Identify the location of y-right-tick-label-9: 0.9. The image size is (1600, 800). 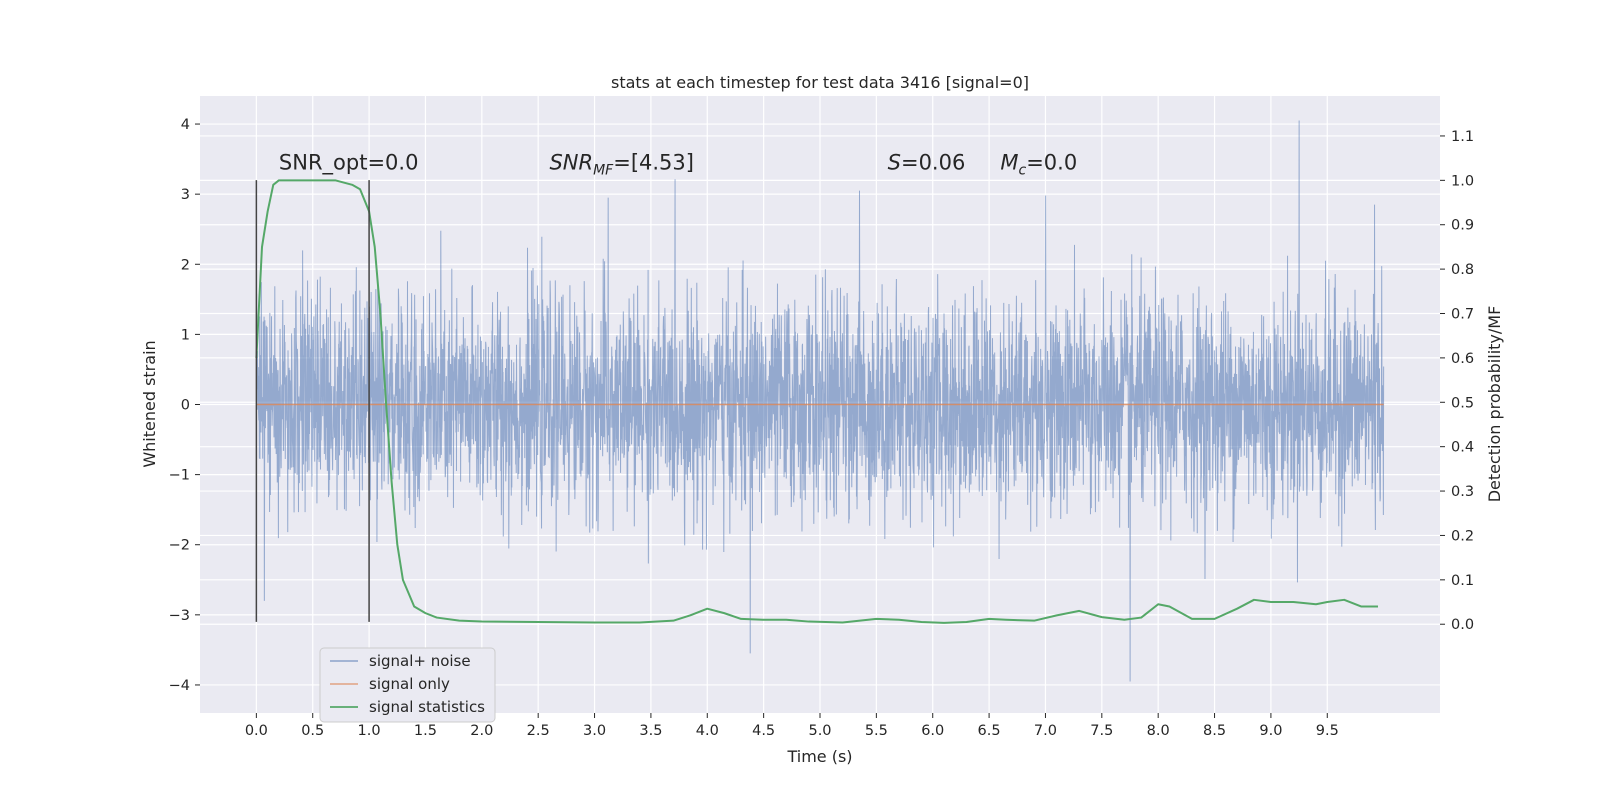
(1462, 226).